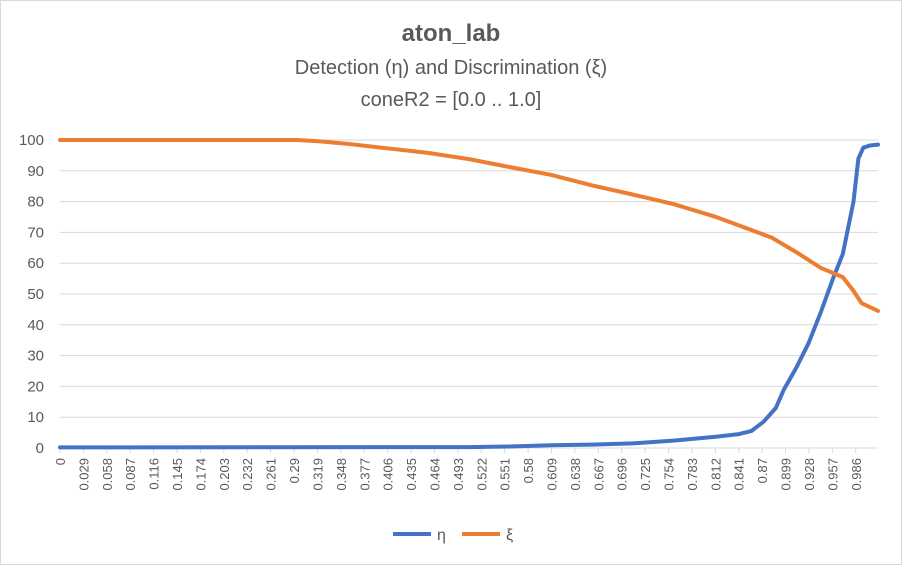 This screenshot has width=902, height=565. I want to click on x-tick-label: 0.464, so click(434, 474).